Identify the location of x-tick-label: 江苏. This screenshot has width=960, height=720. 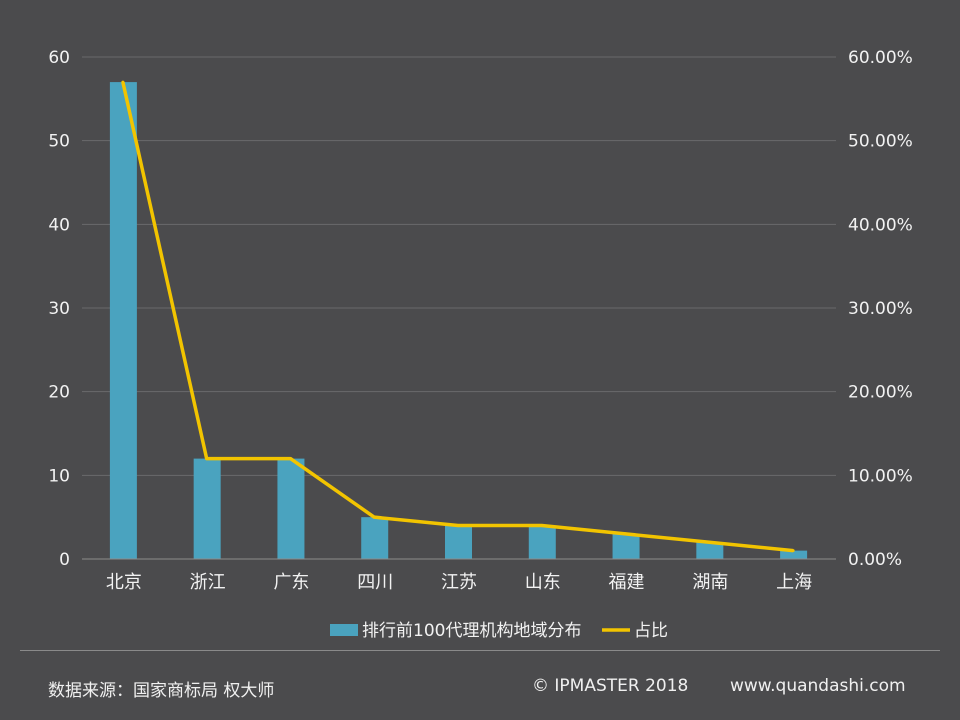
(459, 582).